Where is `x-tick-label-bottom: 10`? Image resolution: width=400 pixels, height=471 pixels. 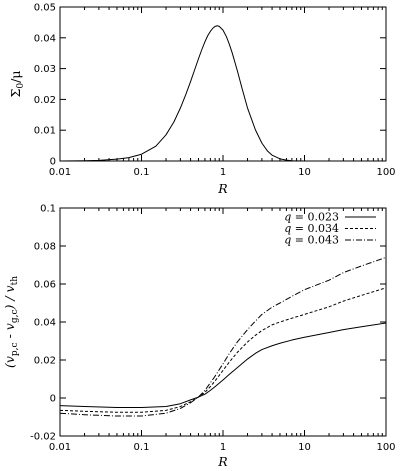 x-tick-label-bottom: 10 is located at coordinates (304, 447).